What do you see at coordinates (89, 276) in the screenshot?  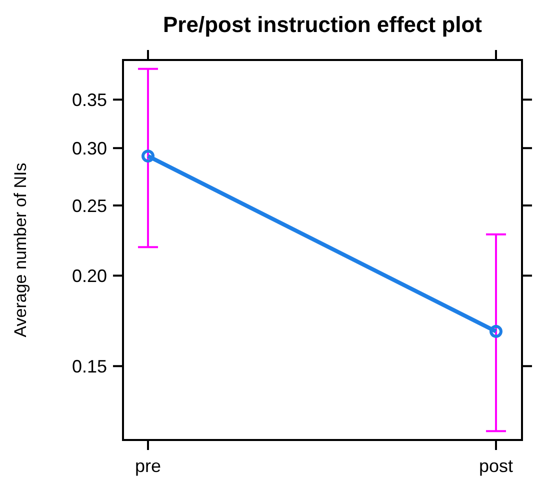 I see `y-tick-label: 0.20` at bounding box center [89, 276].